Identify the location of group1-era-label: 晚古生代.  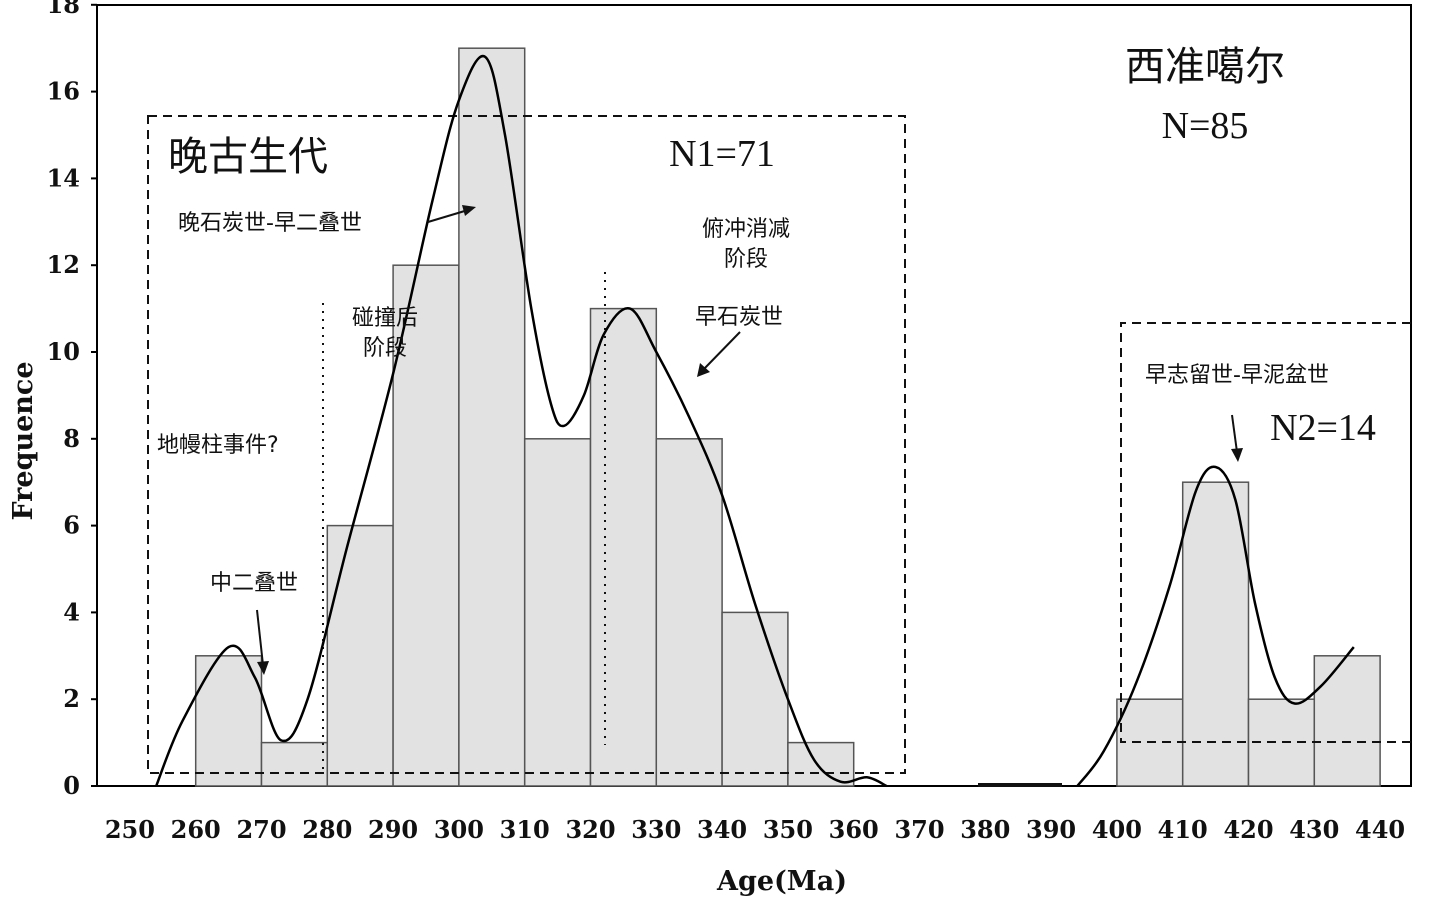
(248, 157).